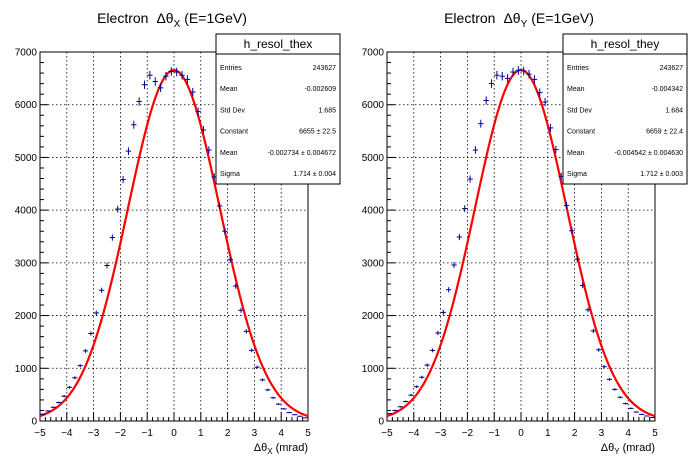 Image resolution: width=696 pixels, height=472 pixels. Describe the element at coordinates (524, 24) in the screenshot. I see `title-subscript: Y` at that location.